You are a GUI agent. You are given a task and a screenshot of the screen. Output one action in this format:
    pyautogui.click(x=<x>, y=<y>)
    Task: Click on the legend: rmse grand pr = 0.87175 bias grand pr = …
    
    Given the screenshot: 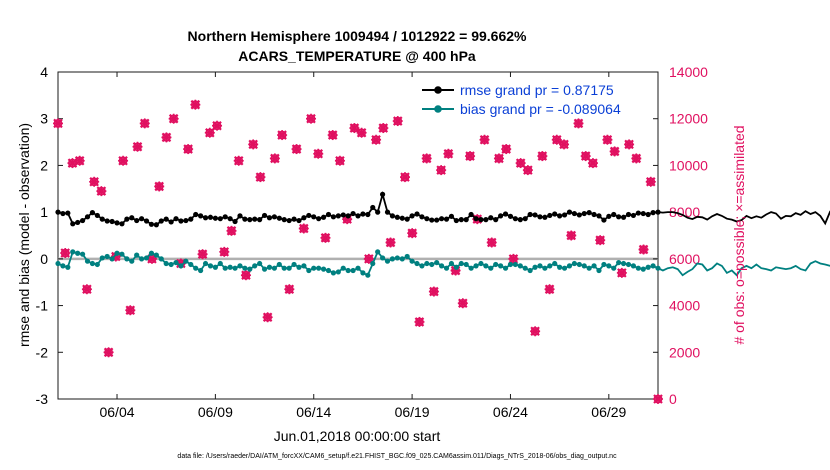 What is the action you would take?
    pyautogui.click(x=521, y=99)
    